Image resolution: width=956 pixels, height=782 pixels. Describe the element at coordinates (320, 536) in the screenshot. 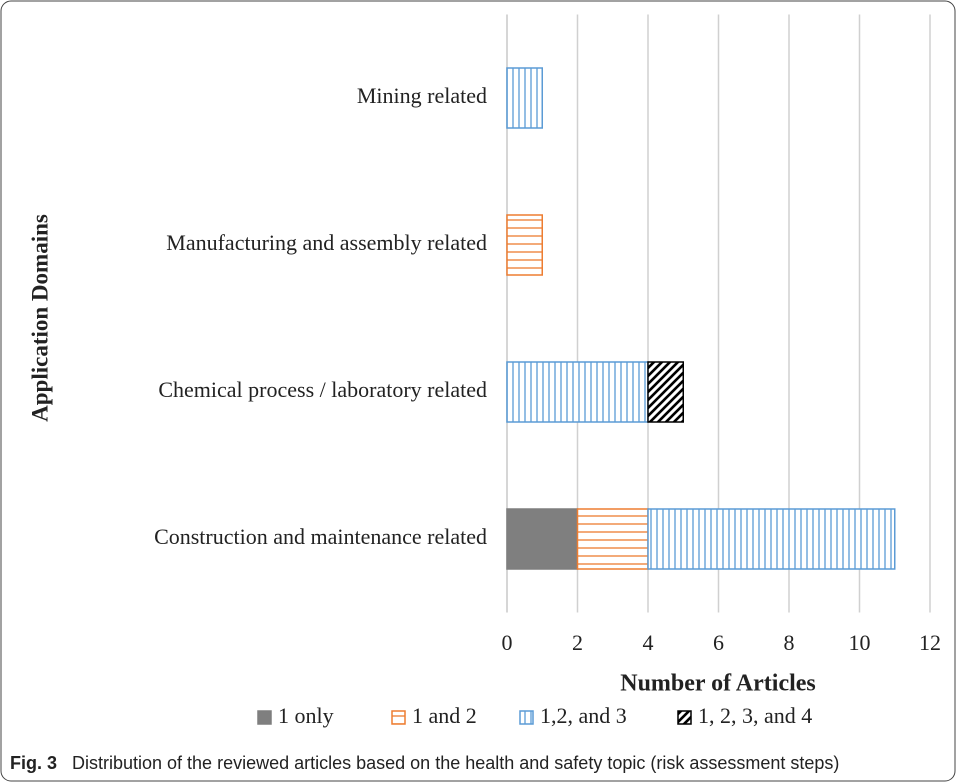

I see `y-tick-label: Construction and maintenance related` at that location.